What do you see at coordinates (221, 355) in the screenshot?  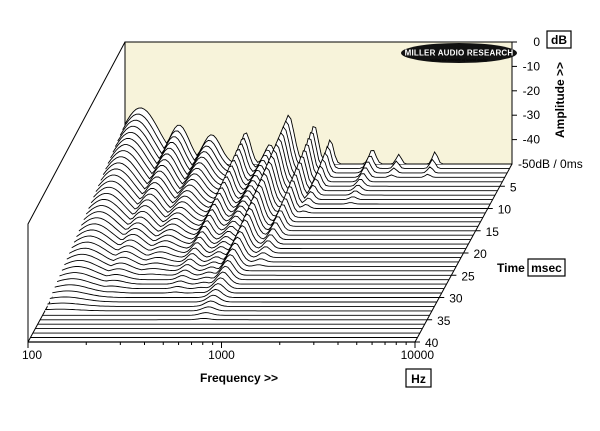 I see `frequency-tick-label: 1000` at bounding box center [221, 355].